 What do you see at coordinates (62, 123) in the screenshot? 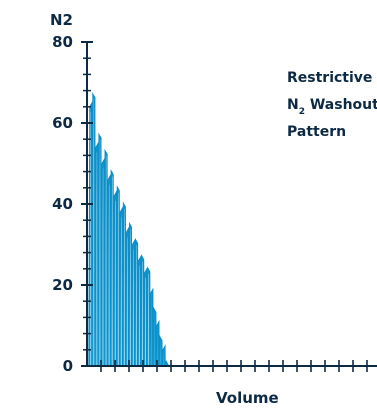
I see `y-tick-label: 60` at bounding box center [62, 123].